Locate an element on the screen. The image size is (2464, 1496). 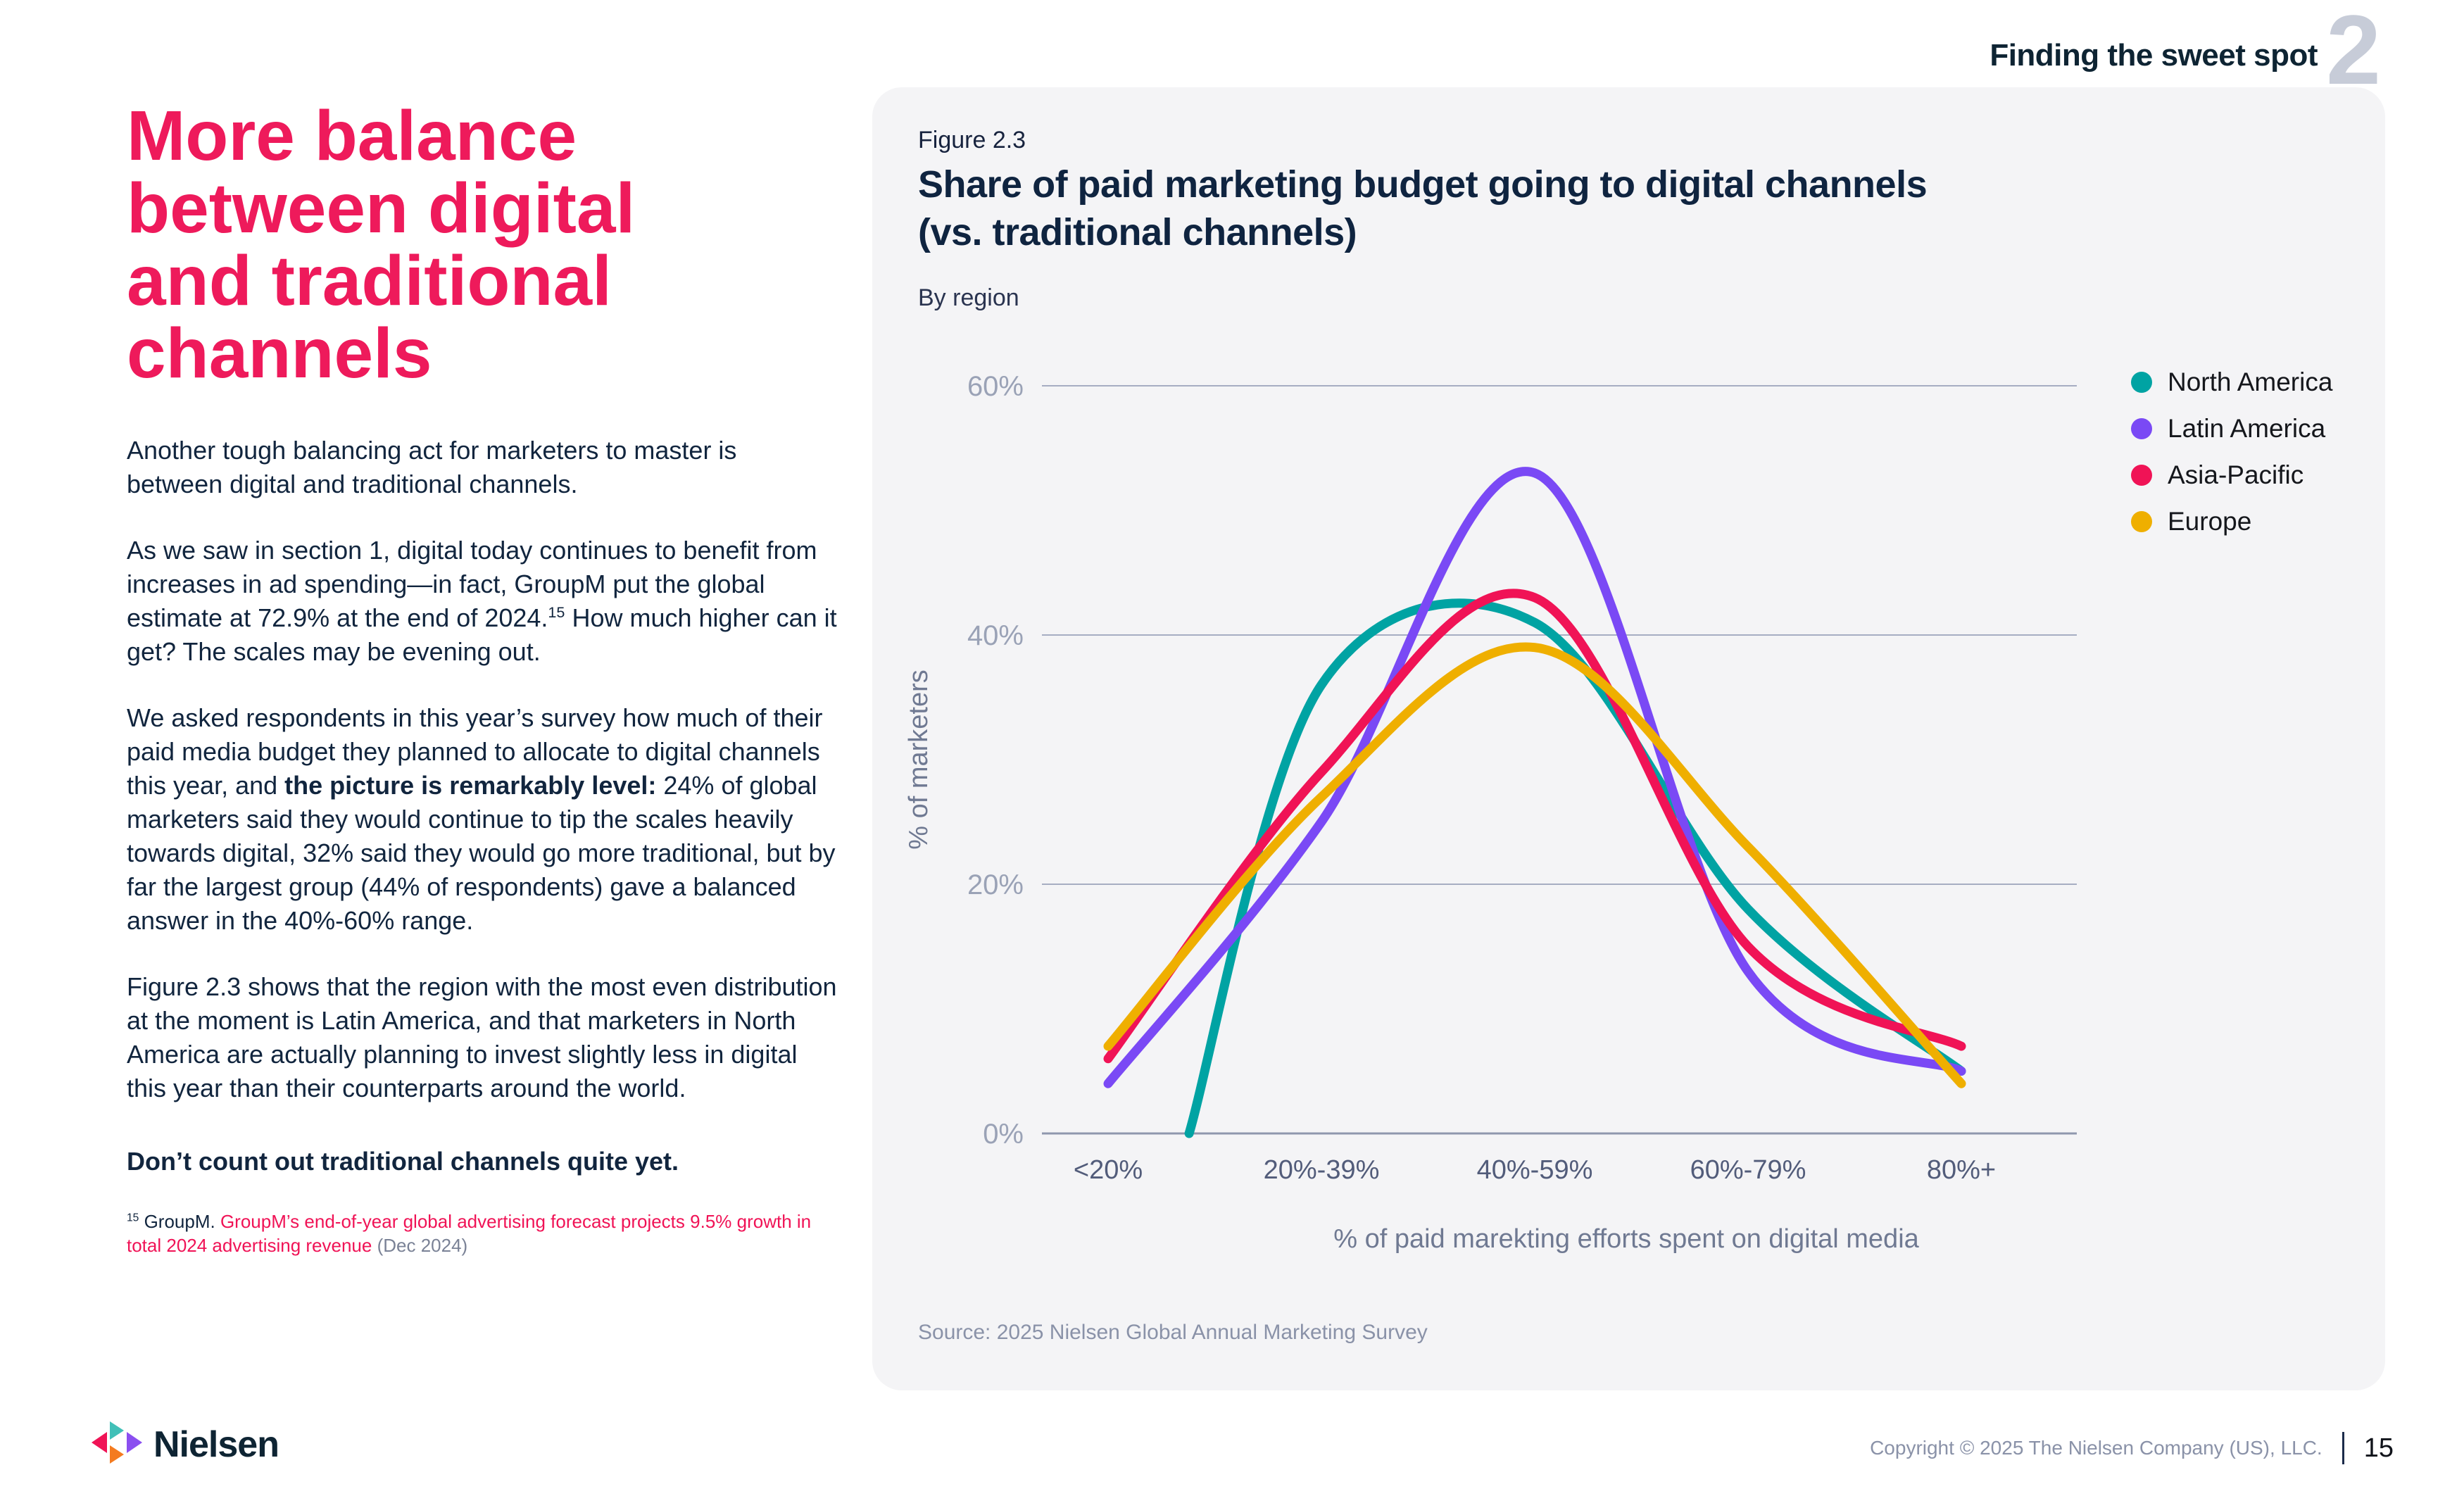
y-axis-label: % of marketers is located at coordinates (919, 760).